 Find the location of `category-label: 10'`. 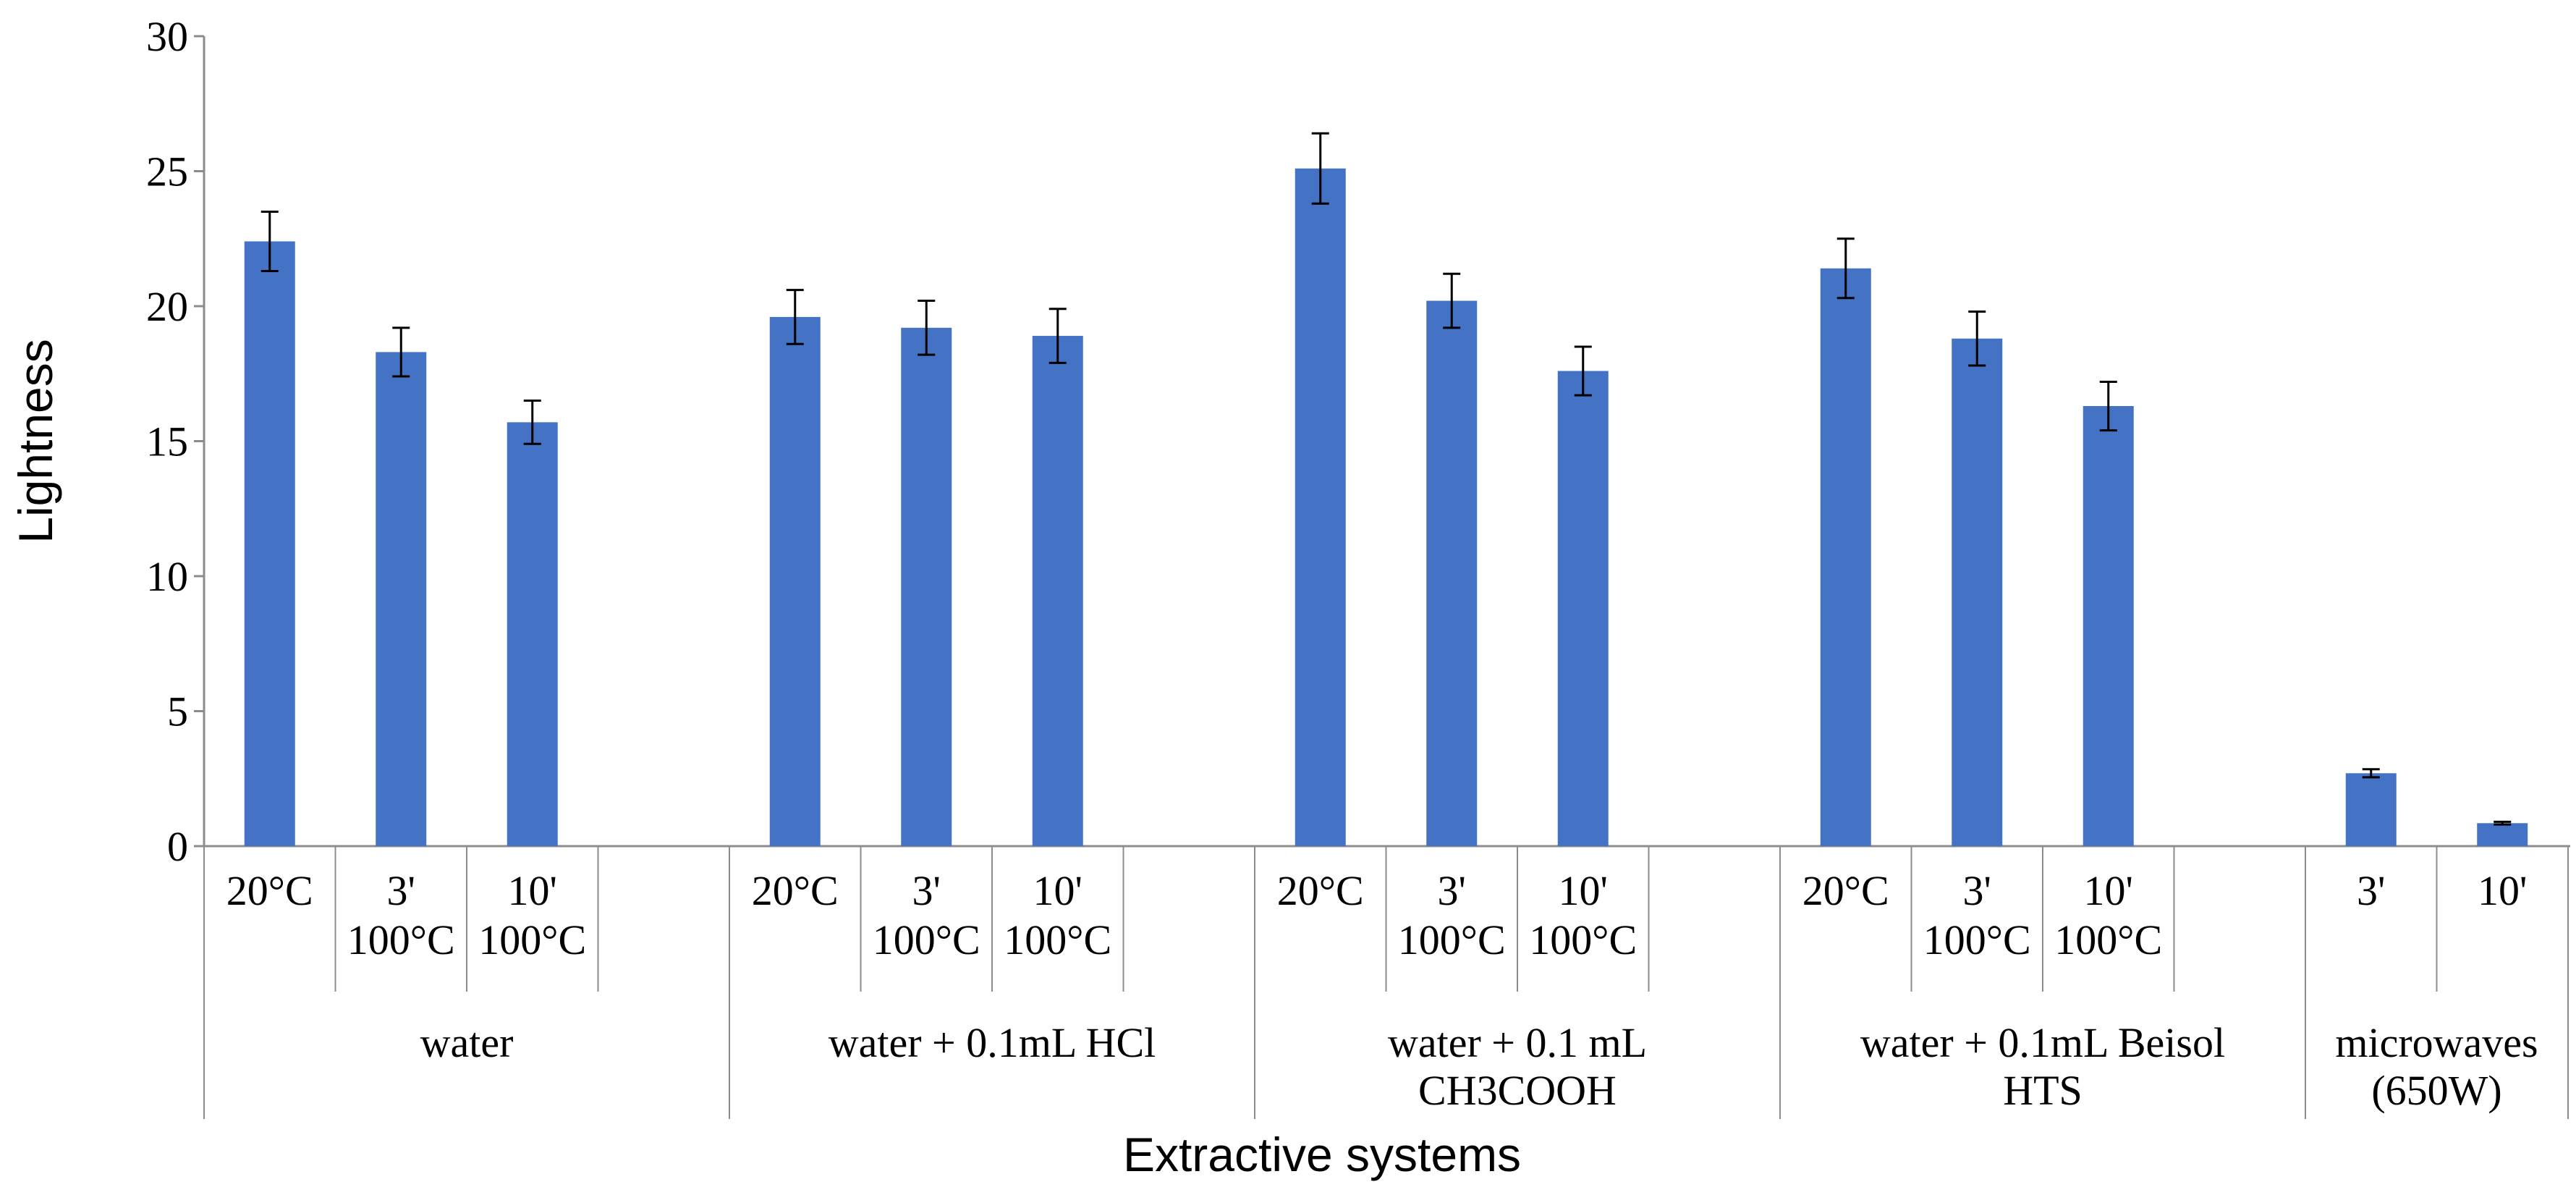

category-label: 10' is located at coordinates (2502, 891).